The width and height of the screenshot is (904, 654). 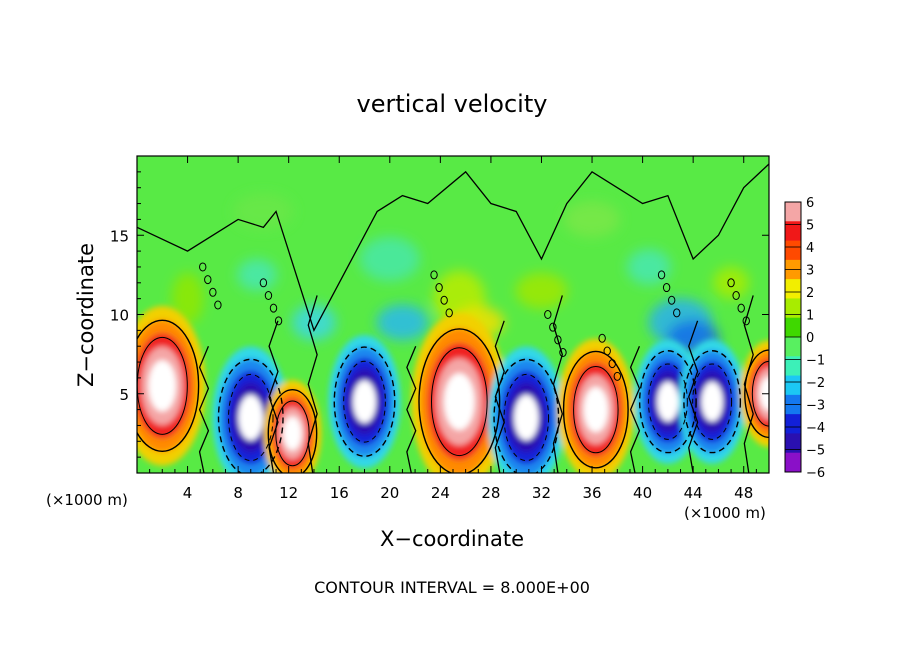 What do you see at coordinates (124, 395) in the screenshot?
I see `y-tick-label: 5` at bounding box center [124, 395].